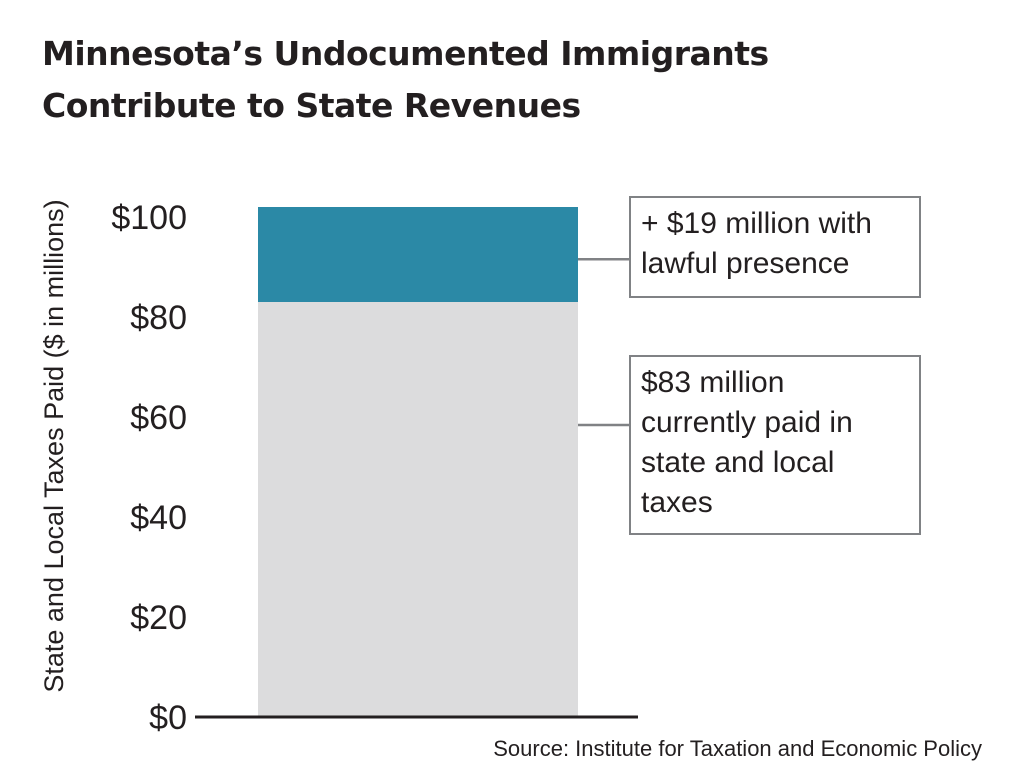 This screenshot has width=1024, height=782. What do you see at coordinates (677, 502) in the screenshot?
I see `annotation-currently-paid-line-4: taxes` at bounding box center [677, 502].